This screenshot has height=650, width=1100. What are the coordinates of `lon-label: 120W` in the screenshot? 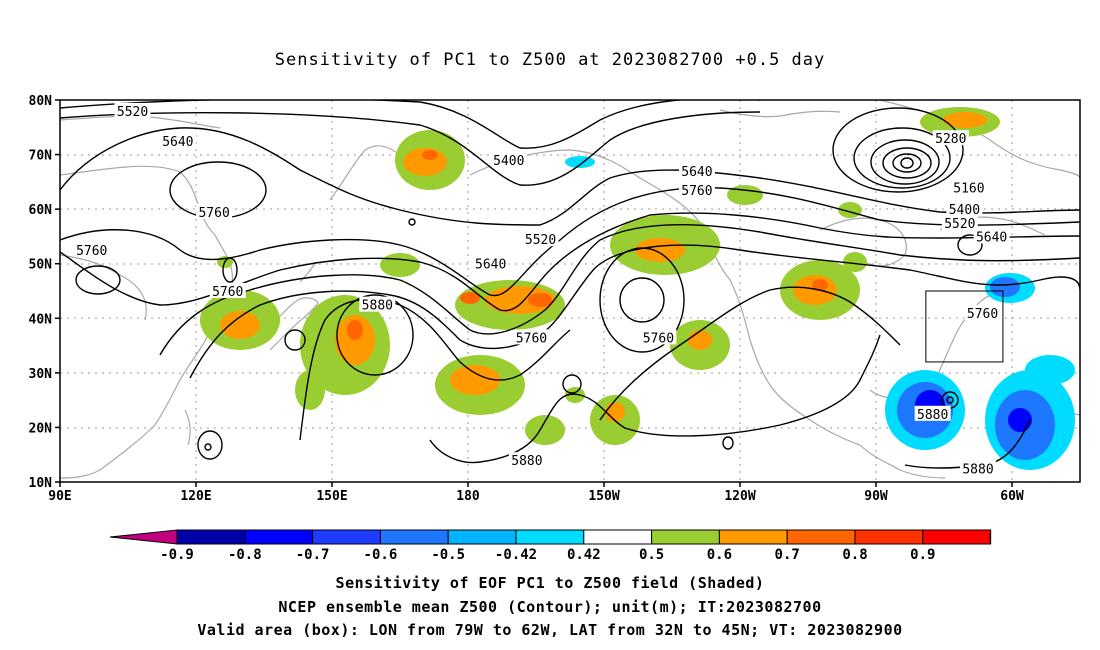 It's located at (739, 496).